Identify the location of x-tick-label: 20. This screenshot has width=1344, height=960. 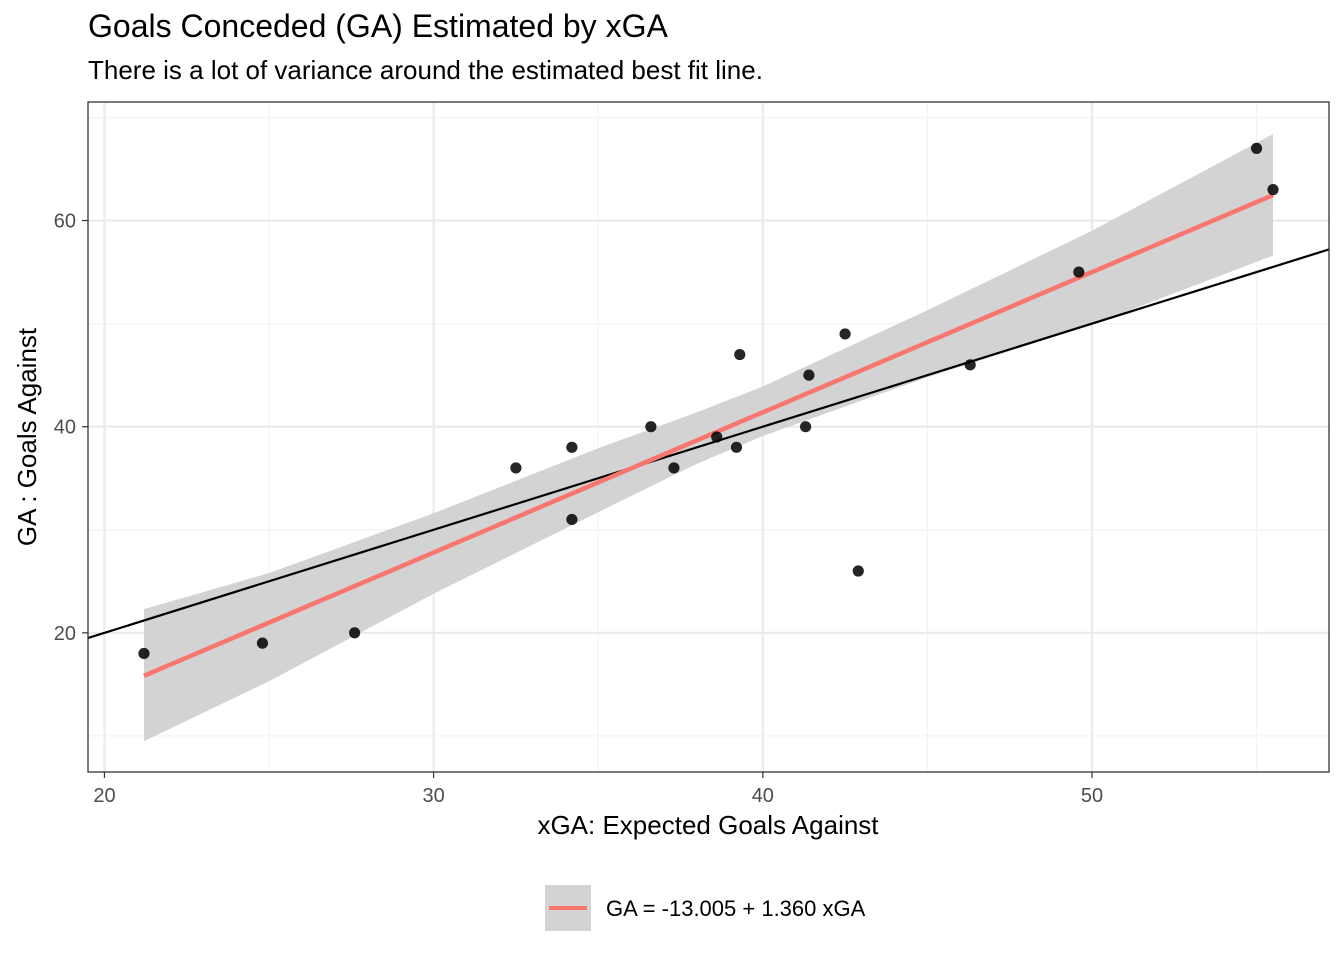
(104, 796).